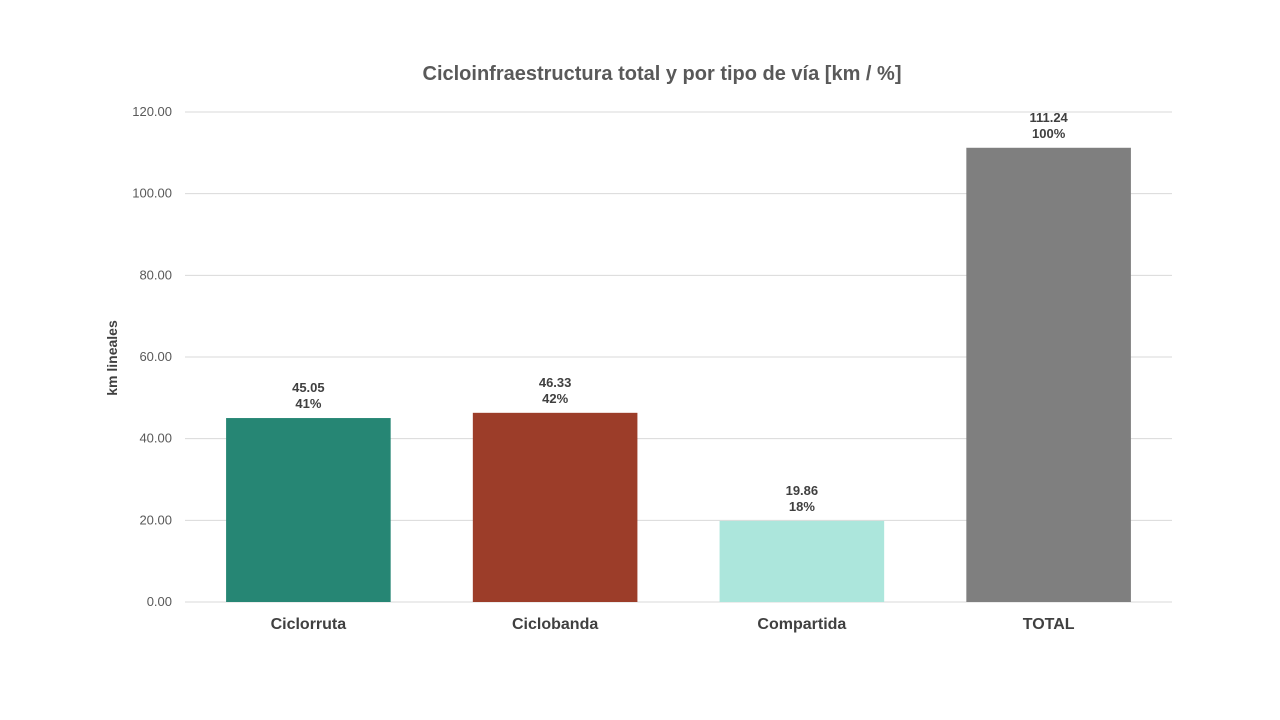  What do you see at coordinates (555, 382) in the screenshot?
I see `data-label-value: 46.33` at bounding box center [555, 382].